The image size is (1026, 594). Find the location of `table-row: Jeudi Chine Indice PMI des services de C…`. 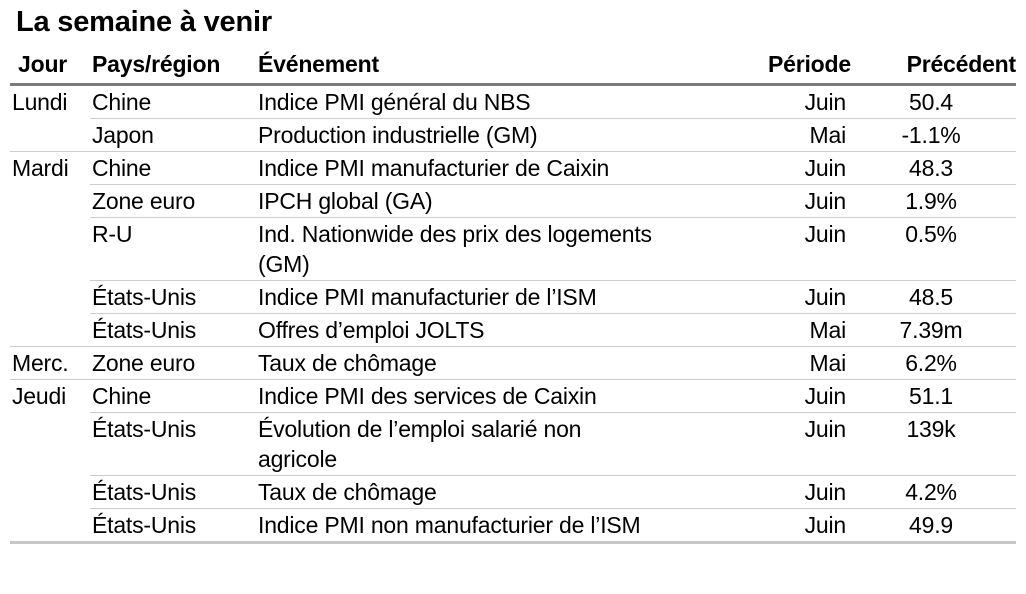

table-row: Jeudi Chine Indice PMI des services de C… is located at coordinates (513, 396).